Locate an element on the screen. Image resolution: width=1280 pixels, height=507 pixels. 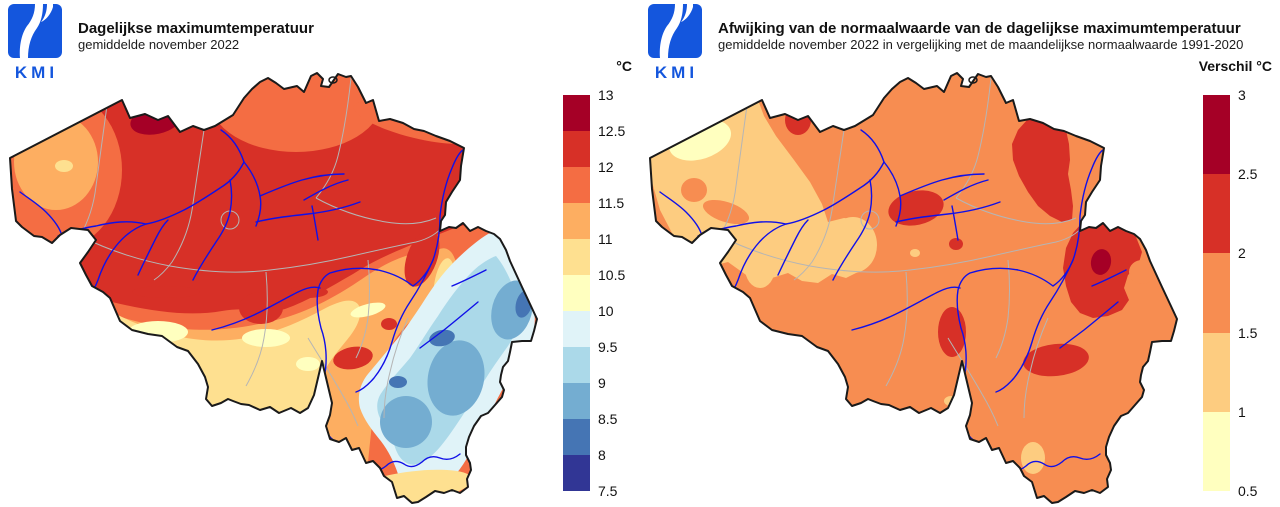
colorbar-tick-label: 8.5 is located at coordinates (608, 419).